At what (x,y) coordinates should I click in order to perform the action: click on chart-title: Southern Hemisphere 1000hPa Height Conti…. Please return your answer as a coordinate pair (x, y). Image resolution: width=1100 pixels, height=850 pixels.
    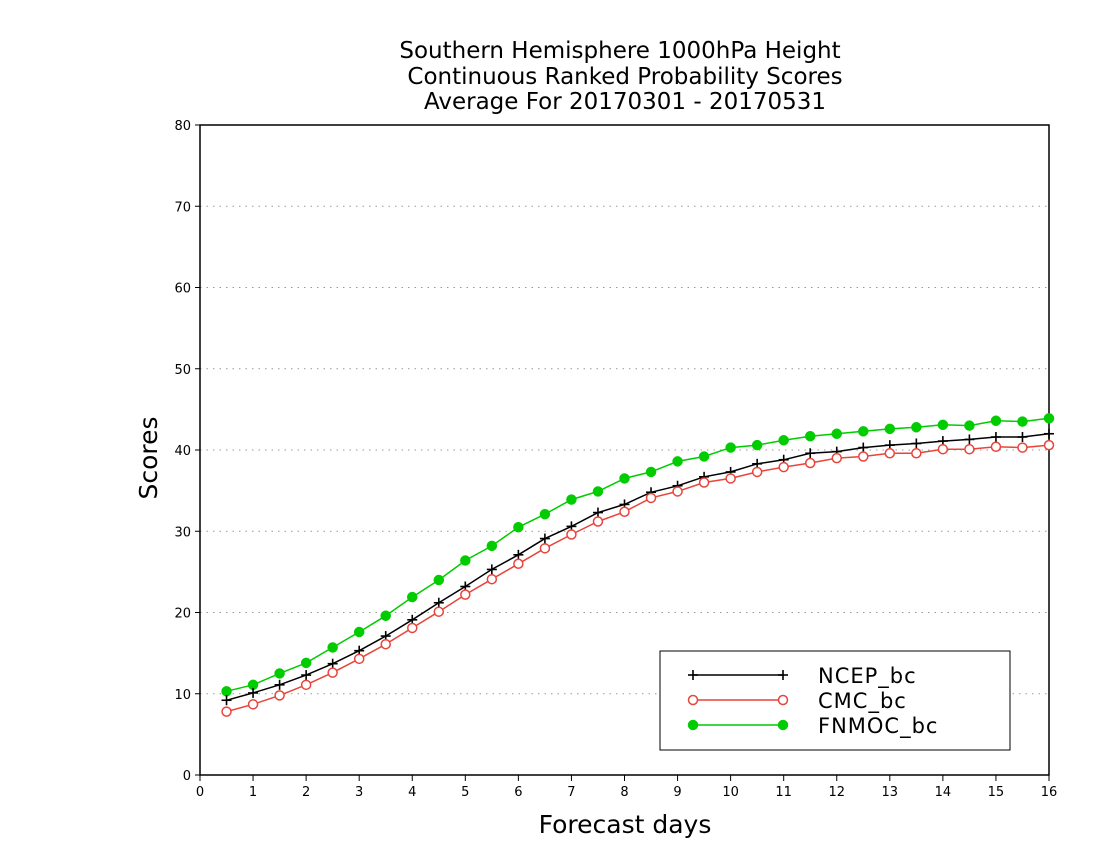
    Looking at the image, I should click on (620, 76).